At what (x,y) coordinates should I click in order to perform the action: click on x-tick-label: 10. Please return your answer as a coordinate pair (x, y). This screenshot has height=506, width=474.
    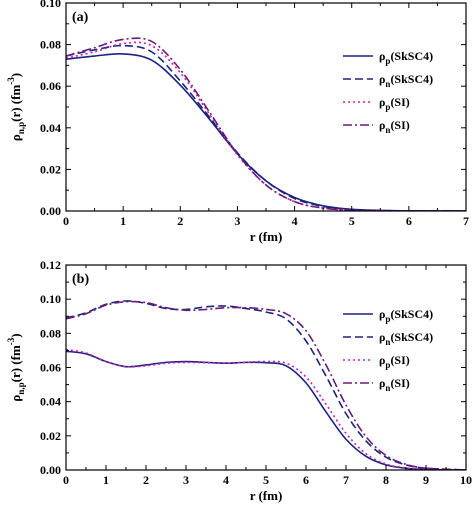
    Looking at the image, I should click on (466, 480).